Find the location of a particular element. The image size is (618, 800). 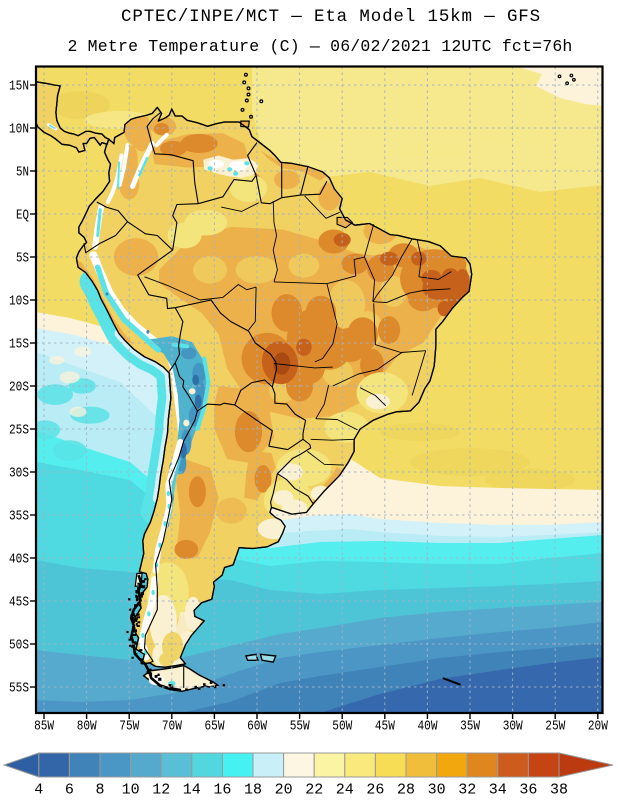

svg-text: 35S is located at coordinates (19, 517).